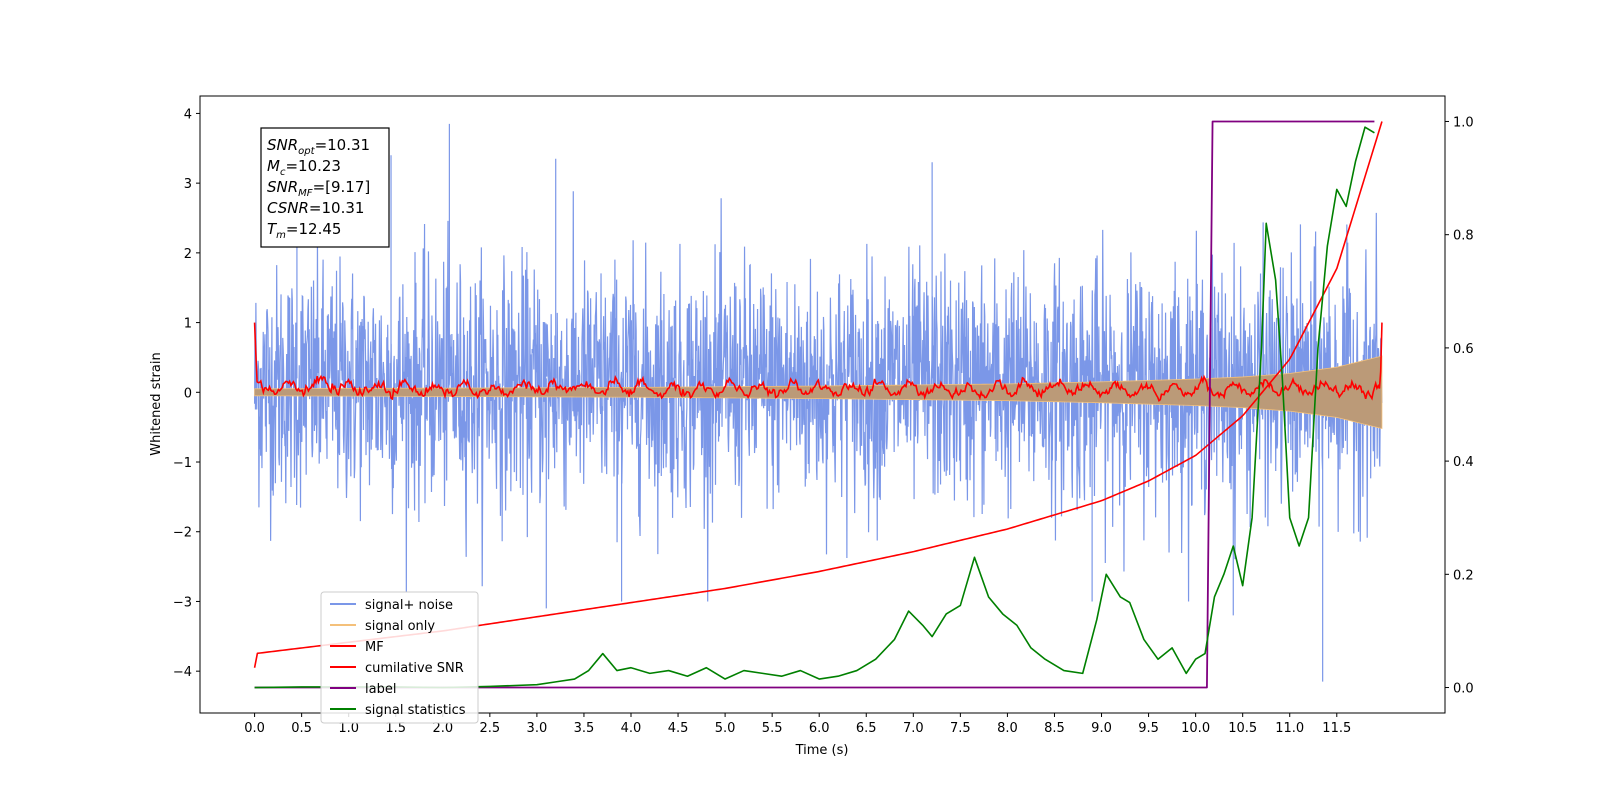 The width and height of the screenshot is (1600, 800). What do you see at coordinates (301, 728) in the screenshot?
I see `x-tick-label: 0.5` at bounding box center [301, 728].